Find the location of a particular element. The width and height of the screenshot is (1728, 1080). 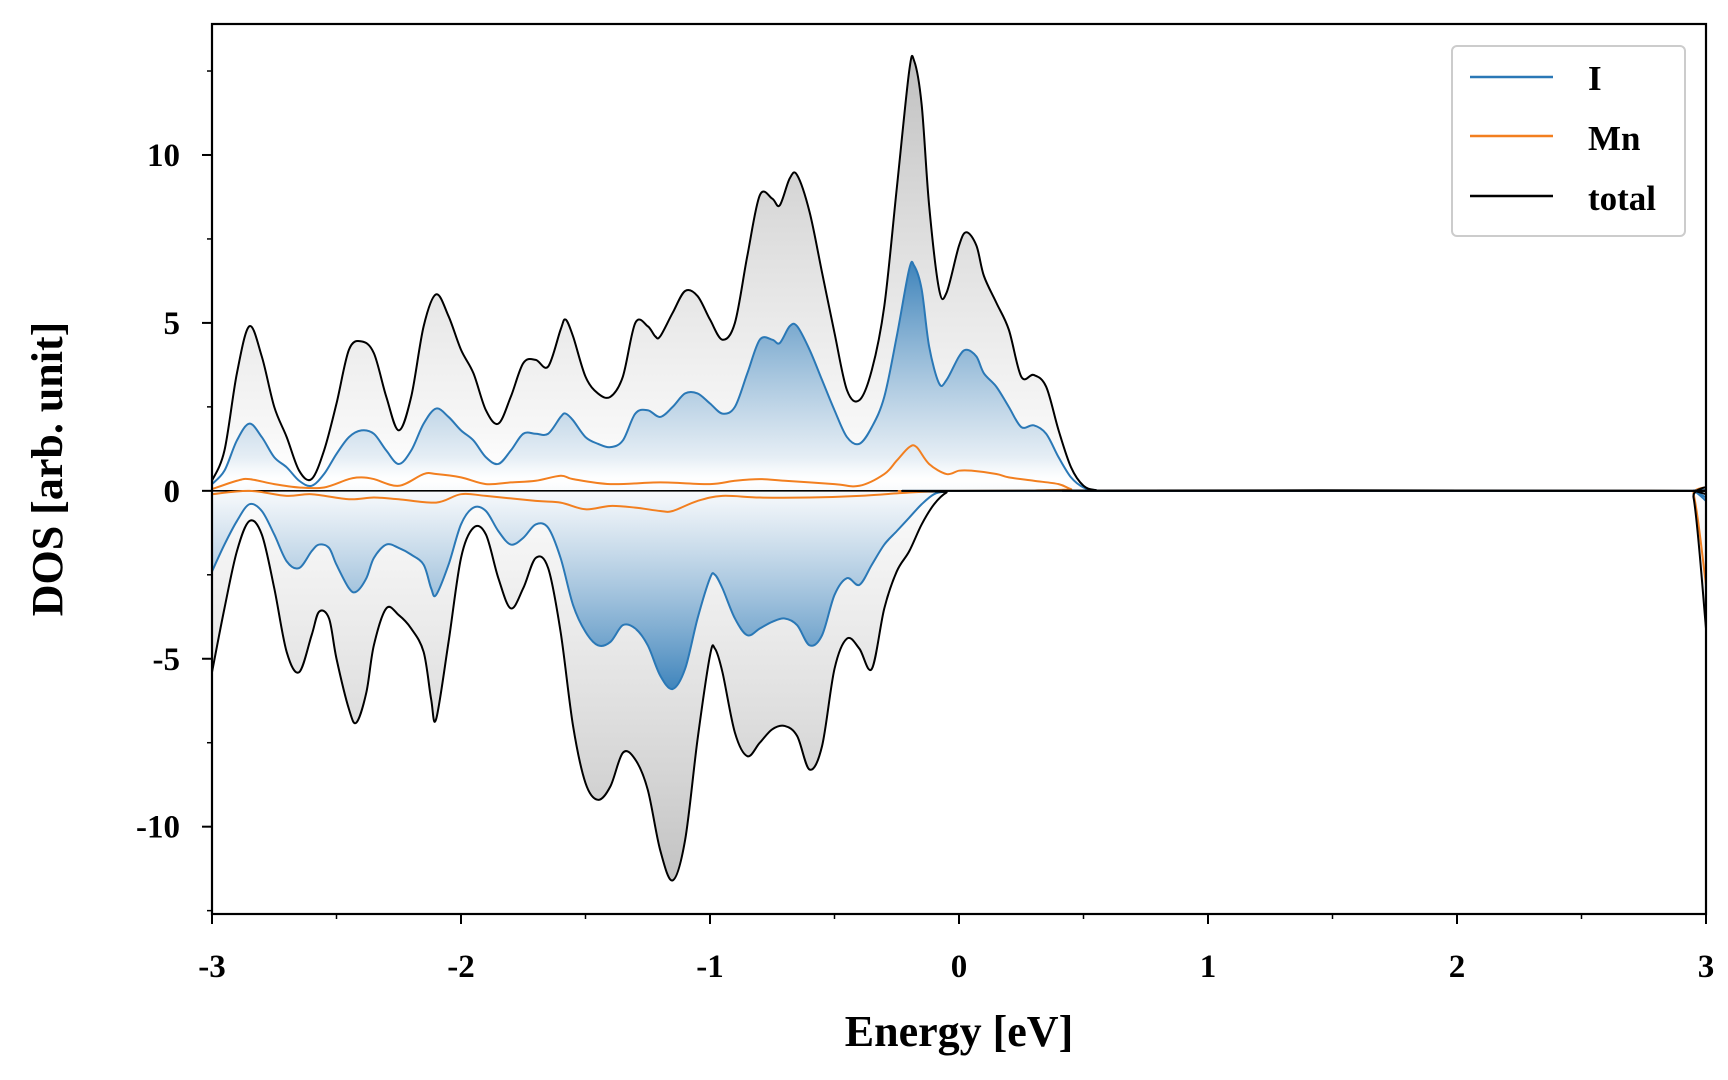

x-tick-label: 3 is located at coordinates (1706, 967).